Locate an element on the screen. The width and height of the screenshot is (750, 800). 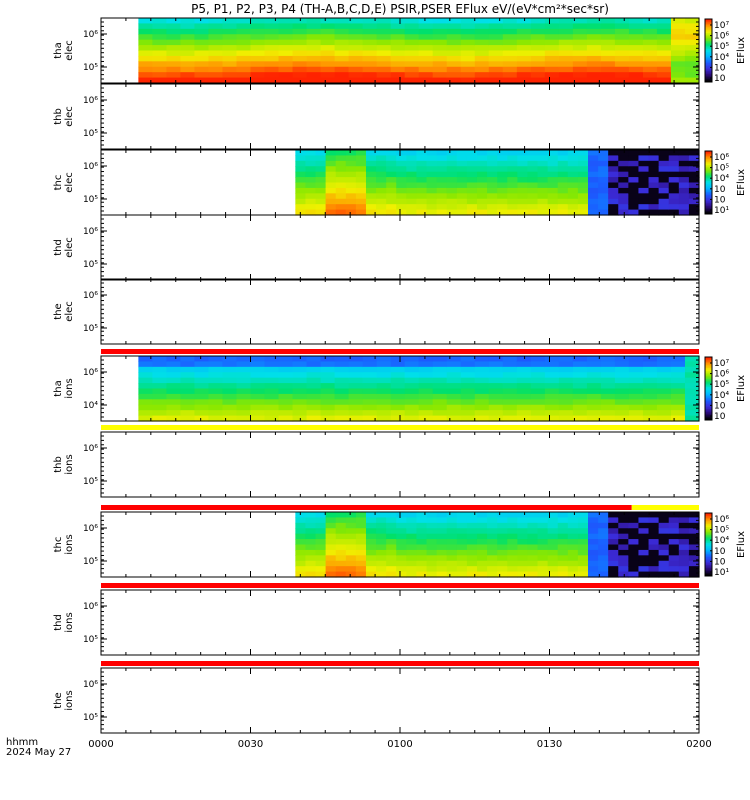
panel-frame is located at coordinates (400, 311).